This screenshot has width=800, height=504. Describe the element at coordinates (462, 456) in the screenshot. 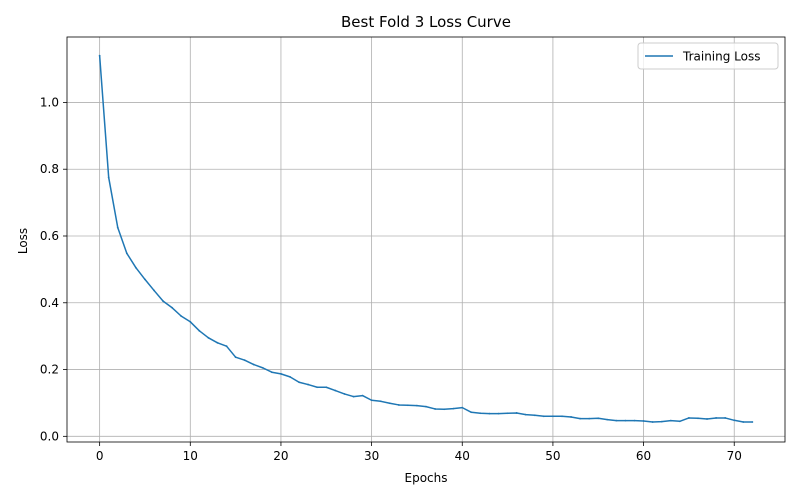

I see `x-tick-label: 40` at that location.